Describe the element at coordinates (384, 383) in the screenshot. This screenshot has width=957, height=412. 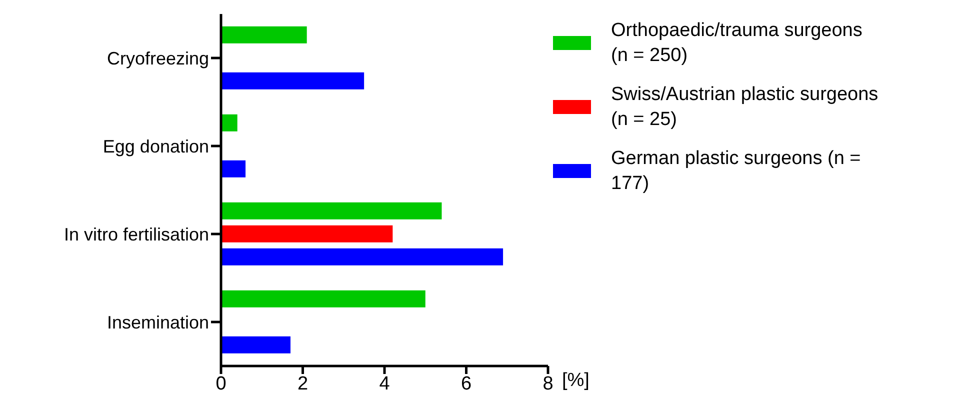
I see `x-tick-label: 4` at that location.